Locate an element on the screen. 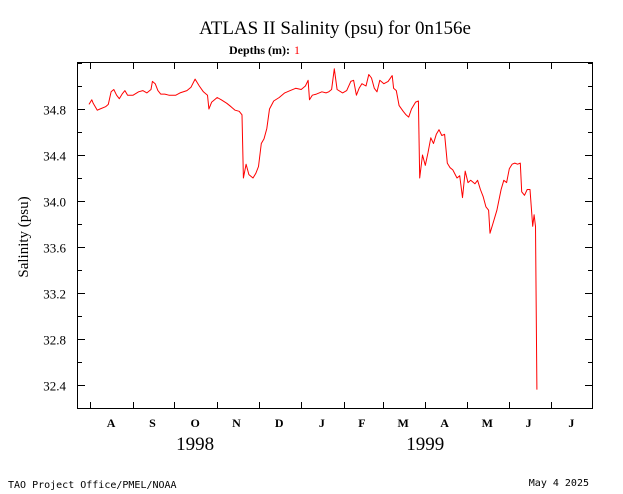  footer-credit: TAO Project Office/PMEL/NOAA is located at coordinates (92, 485).